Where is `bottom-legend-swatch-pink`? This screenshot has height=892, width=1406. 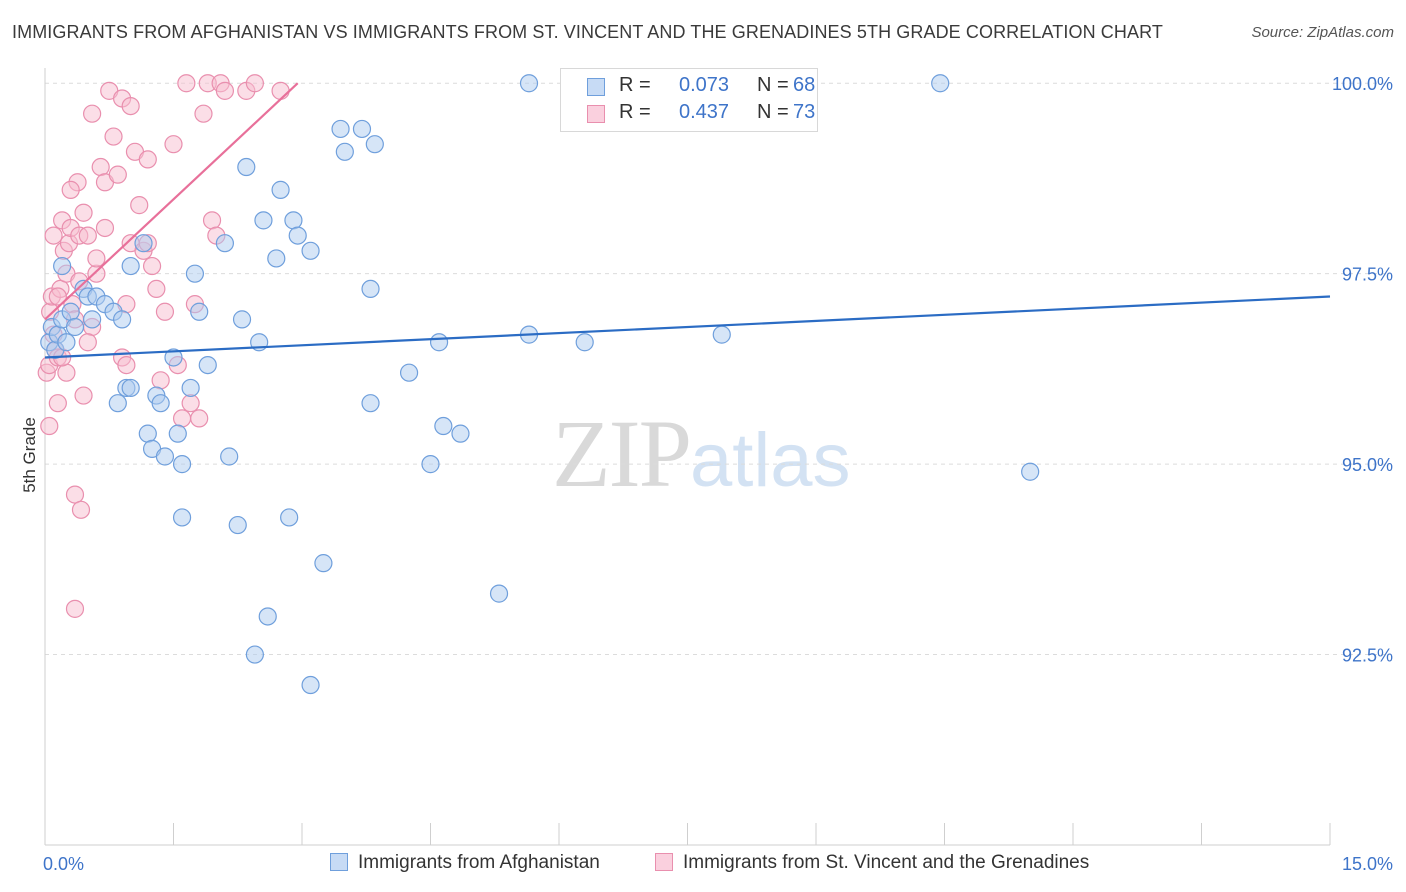 bottom-legend-swatch-pink is located at coordinates (664, 862).